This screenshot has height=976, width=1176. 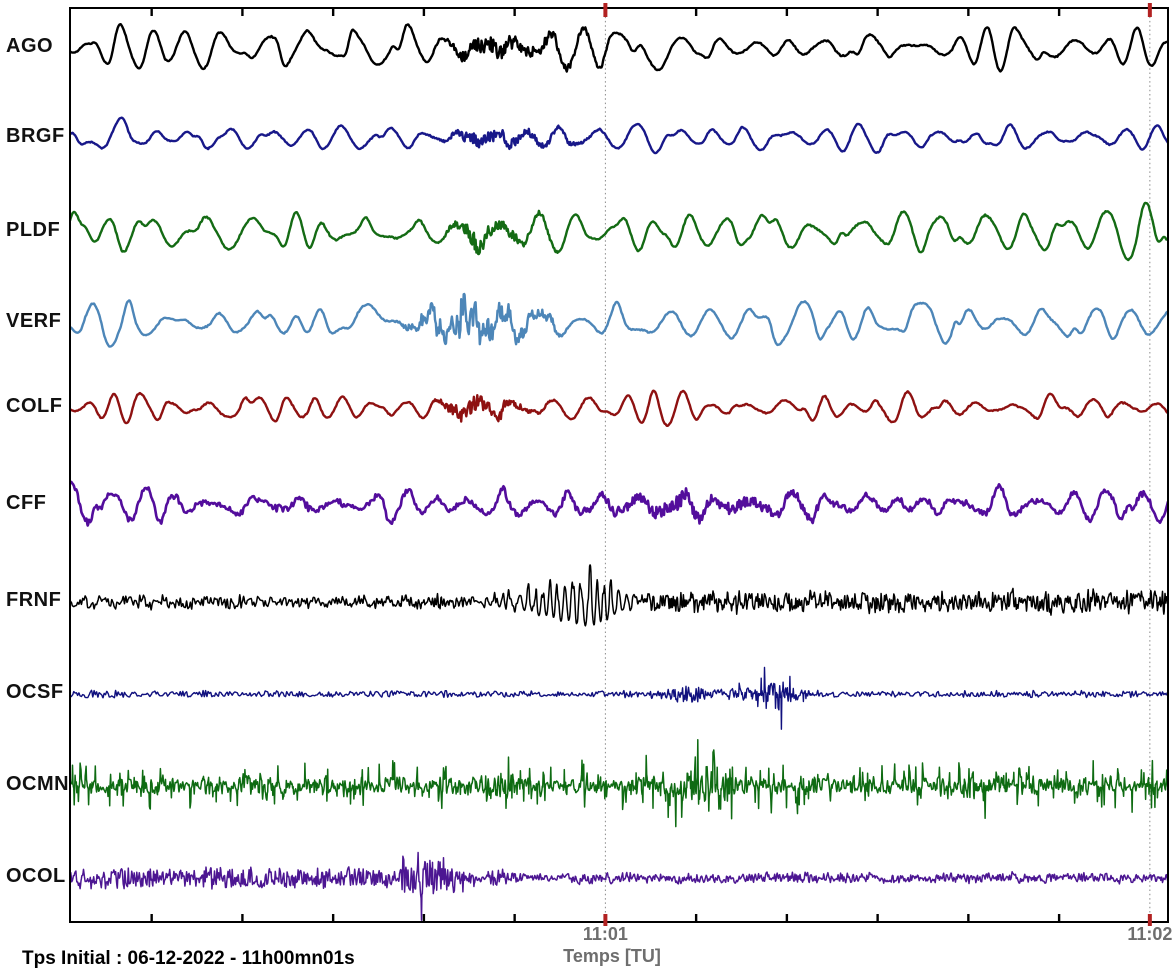 What do you see at coordinates (619, 595) in the screenshot?
I see `trace-FRNF` at bounding box center [619, 595].